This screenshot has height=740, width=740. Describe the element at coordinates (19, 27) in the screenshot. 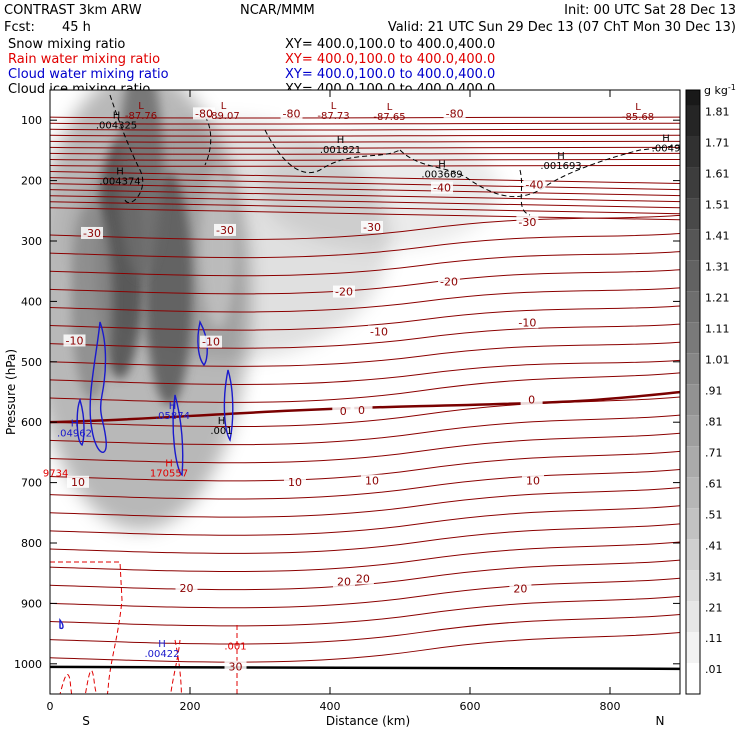

I see `fcst-label: Fcst:` at that location.